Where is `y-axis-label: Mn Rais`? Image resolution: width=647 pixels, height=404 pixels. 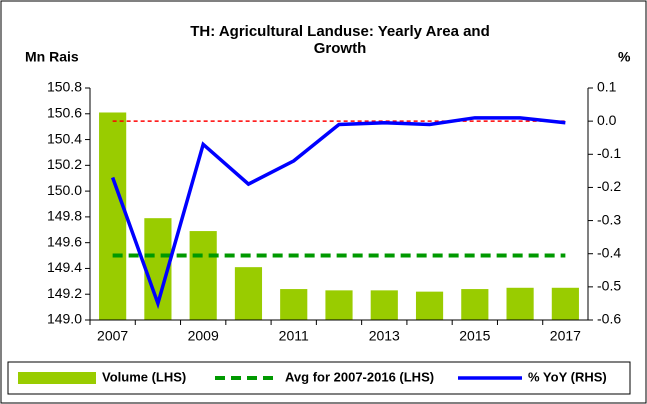 y-axis-label: Mn Rais is located at coordinates (52, 57).